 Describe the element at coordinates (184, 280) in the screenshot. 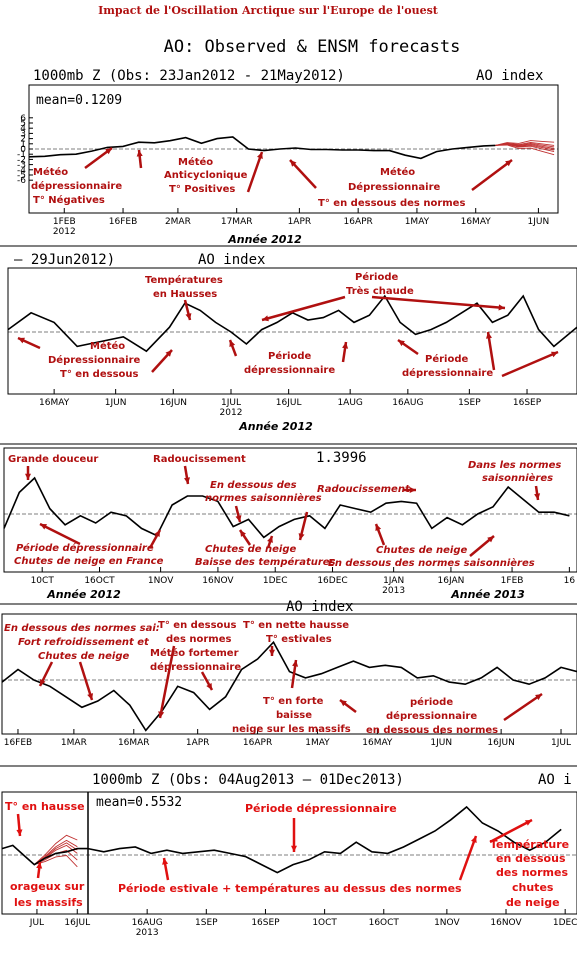

I see `p2-ann-a1: Températures` at that location.